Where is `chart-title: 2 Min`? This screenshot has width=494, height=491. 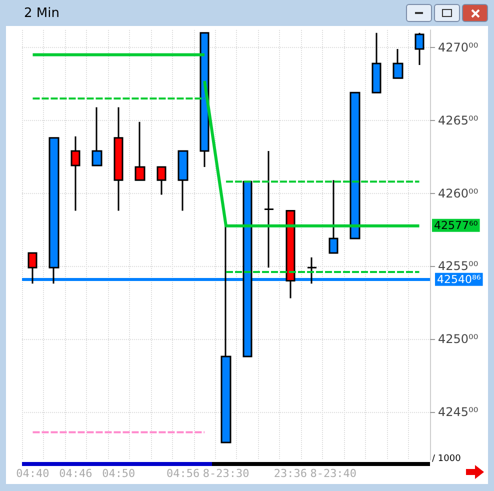
chart-title: 2 Min is located at coordinates (42, 13).